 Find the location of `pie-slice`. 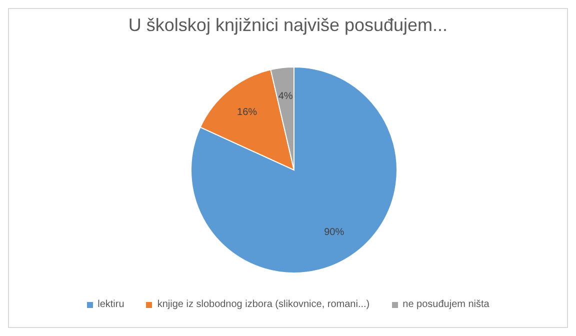

pie-slice is located at coordinates (247, 119).